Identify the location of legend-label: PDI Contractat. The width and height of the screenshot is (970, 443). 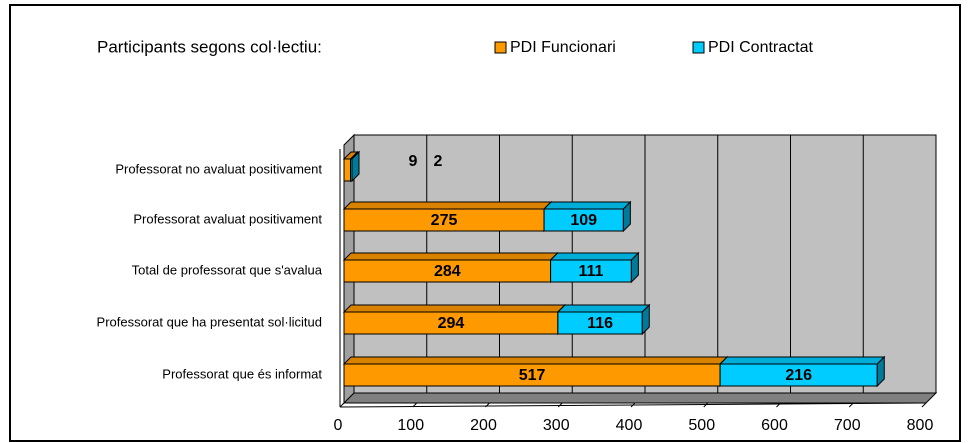
(760, 47).